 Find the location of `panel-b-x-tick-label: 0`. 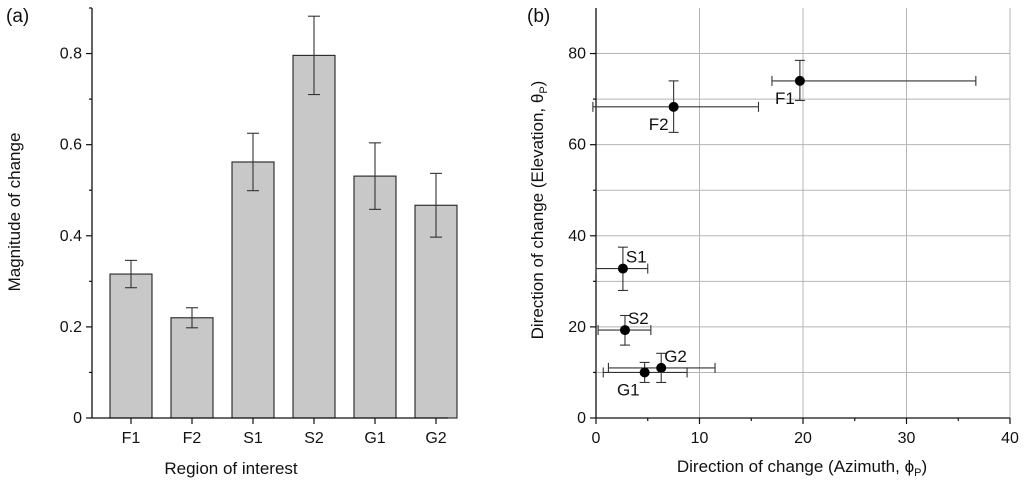

panel-b-x-tick-label: 0 is located at coordinates (596, 438).